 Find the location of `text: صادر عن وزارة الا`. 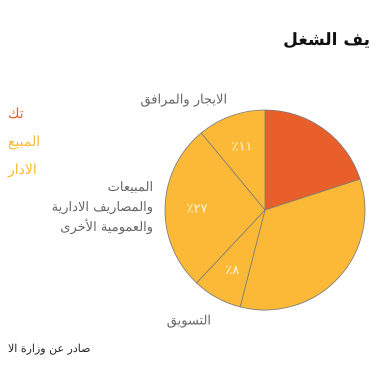

text: صادر عن وزارة الا is located at coordinates (49, 348).